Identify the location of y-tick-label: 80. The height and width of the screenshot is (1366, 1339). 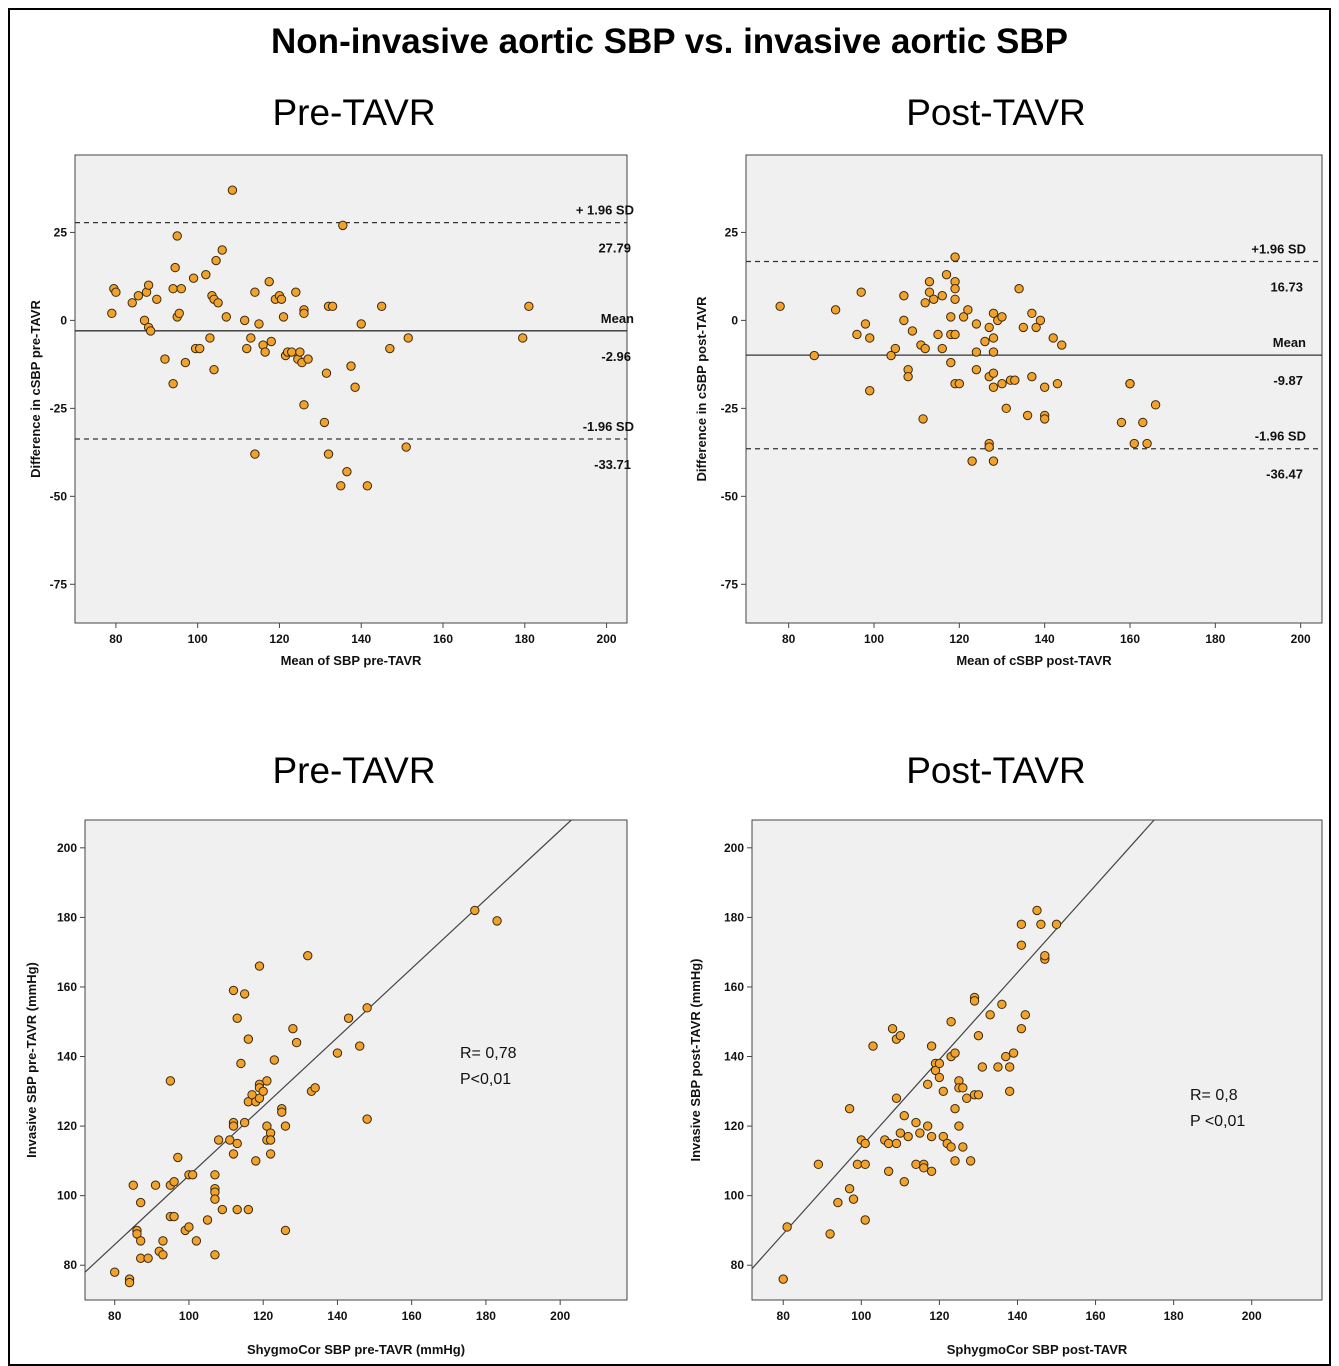
(71, 1265).